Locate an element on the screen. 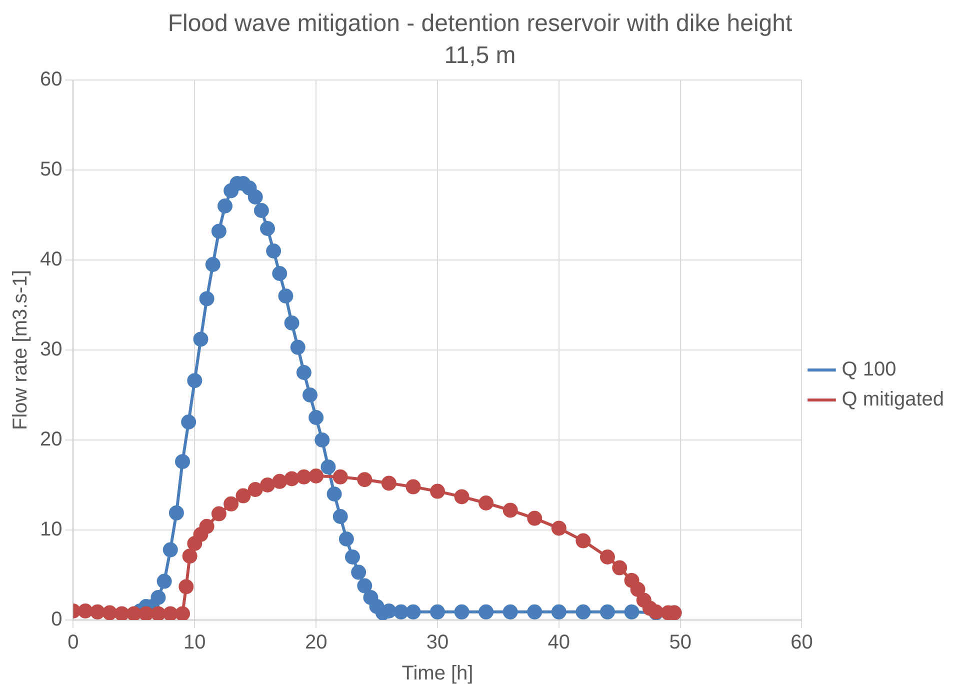  y-tick-label: 50 is located at coordinates (51, 169).